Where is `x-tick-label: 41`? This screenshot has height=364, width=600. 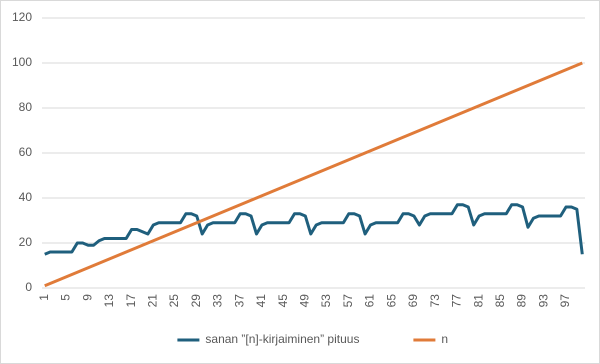
x-tick-label: 41 is located at coordinates (261, 301).